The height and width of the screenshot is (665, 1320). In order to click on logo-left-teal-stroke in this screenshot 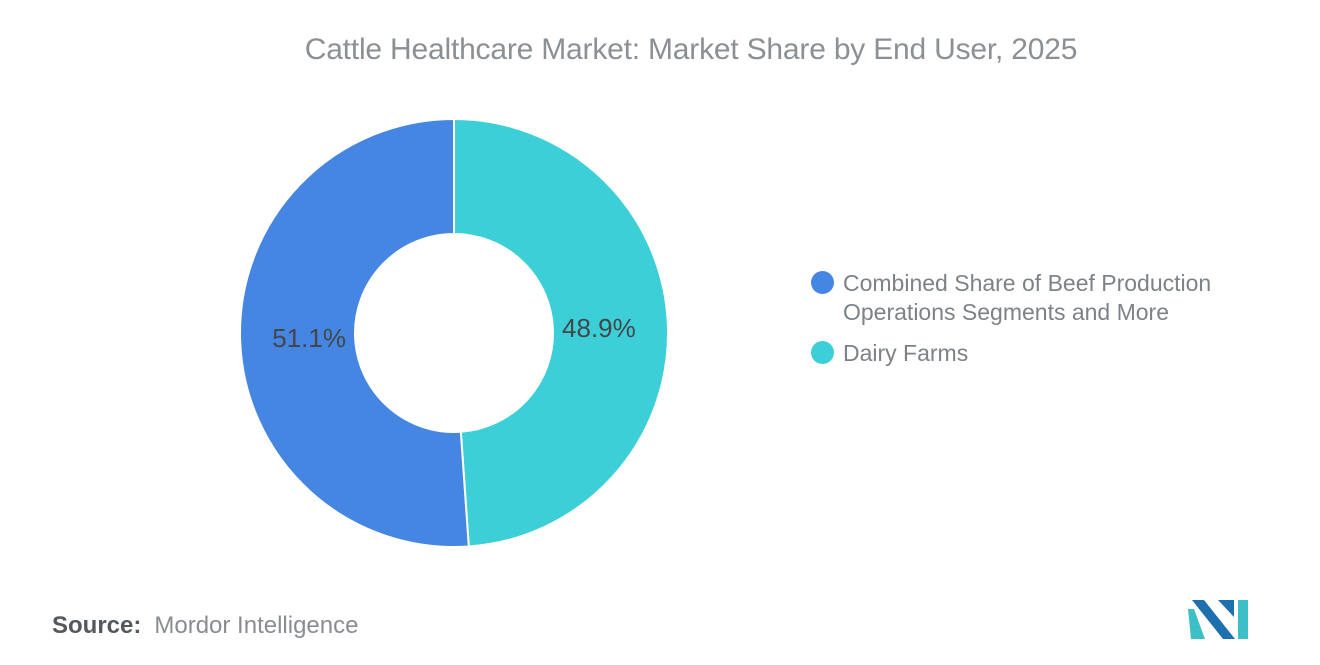, I will do `click(1196, 624)`.